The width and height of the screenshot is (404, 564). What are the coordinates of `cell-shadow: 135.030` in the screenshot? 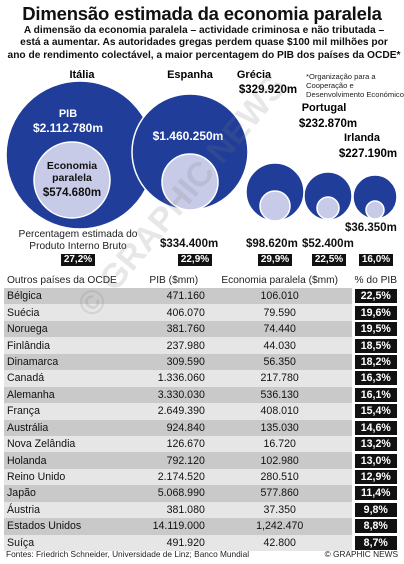 It's located at (279, 427).